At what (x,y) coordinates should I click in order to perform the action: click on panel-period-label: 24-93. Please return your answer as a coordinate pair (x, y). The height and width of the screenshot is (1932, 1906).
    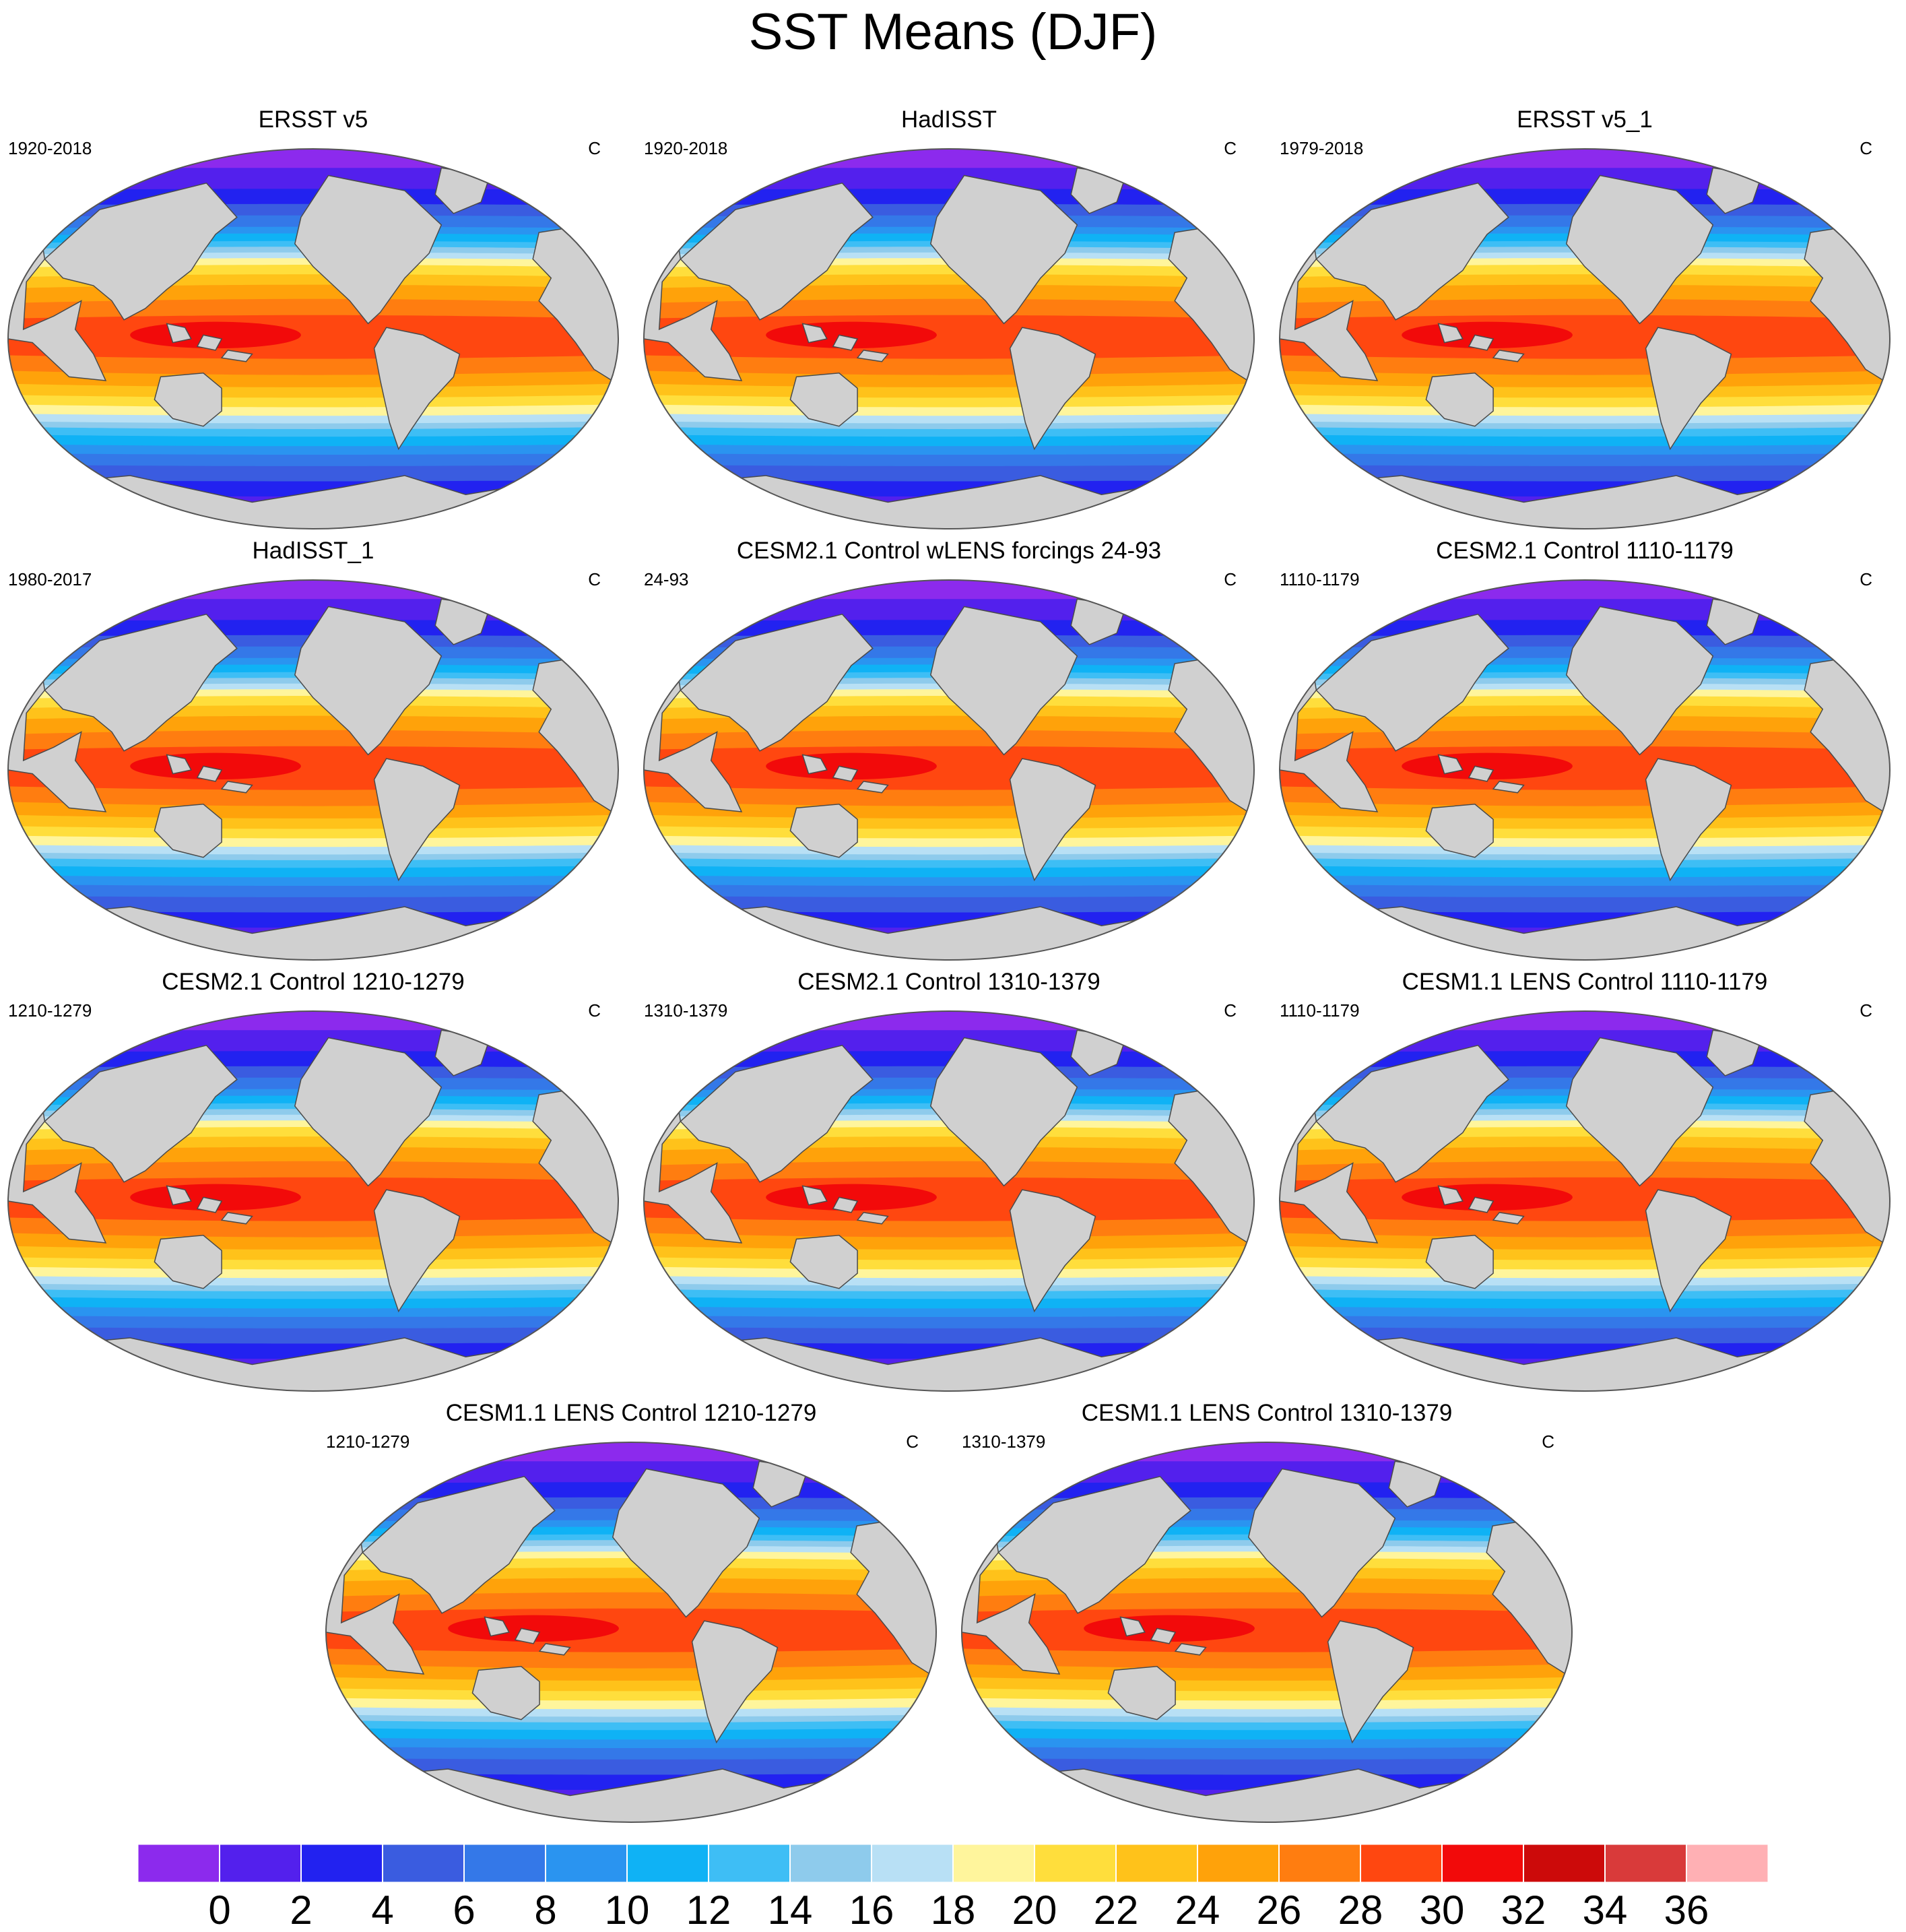
    Looking at the image, I should click on (666, 579).